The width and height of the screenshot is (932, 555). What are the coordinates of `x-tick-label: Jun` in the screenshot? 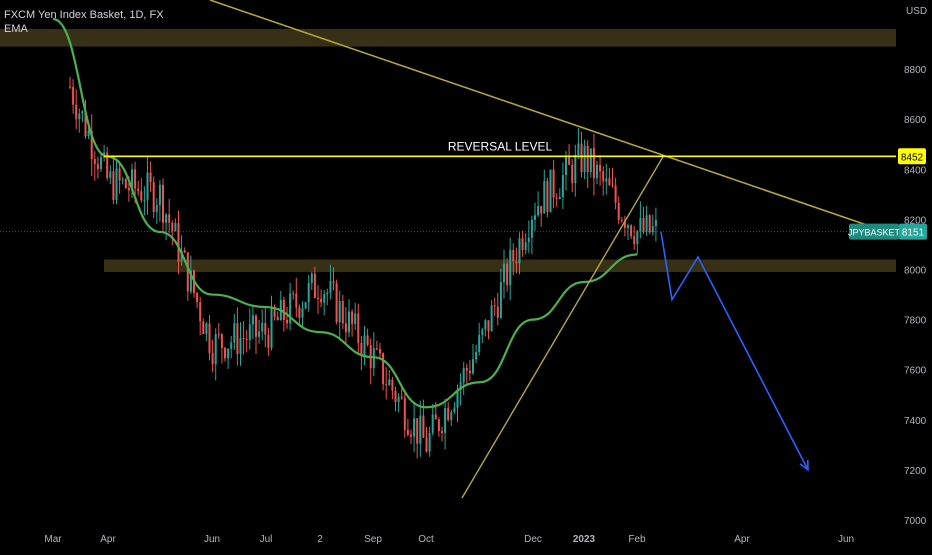 It's located at (846, 539).